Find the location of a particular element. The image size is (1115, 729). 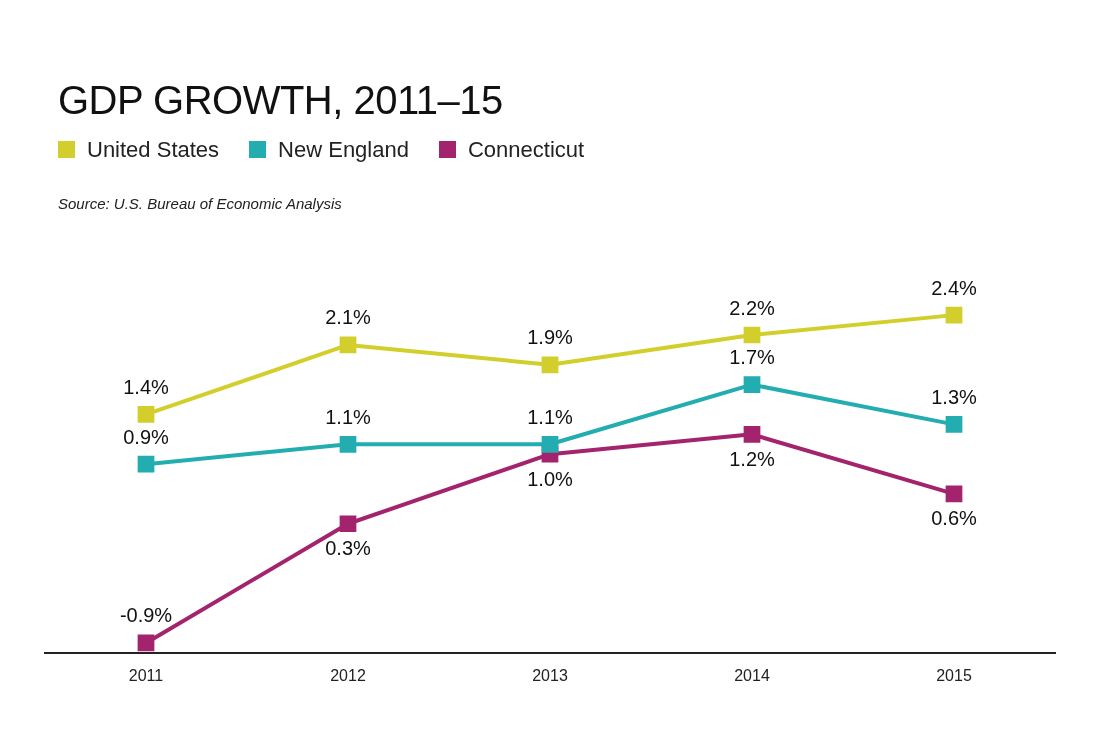

x-tick-label: 2014 is located at coordinates (752, 675).